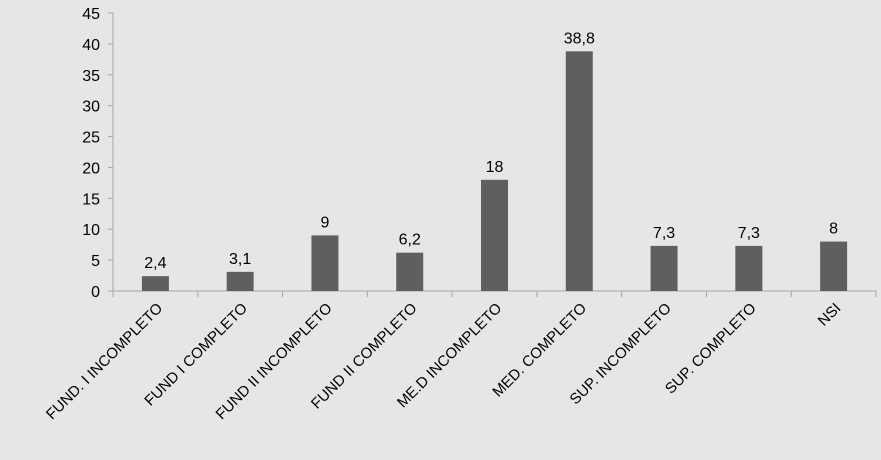 The image size is (881, 460). What do you see at coordinates (324, 222) in the screenshot?
I see `data-label: 9` at bounding box center [324, 222].